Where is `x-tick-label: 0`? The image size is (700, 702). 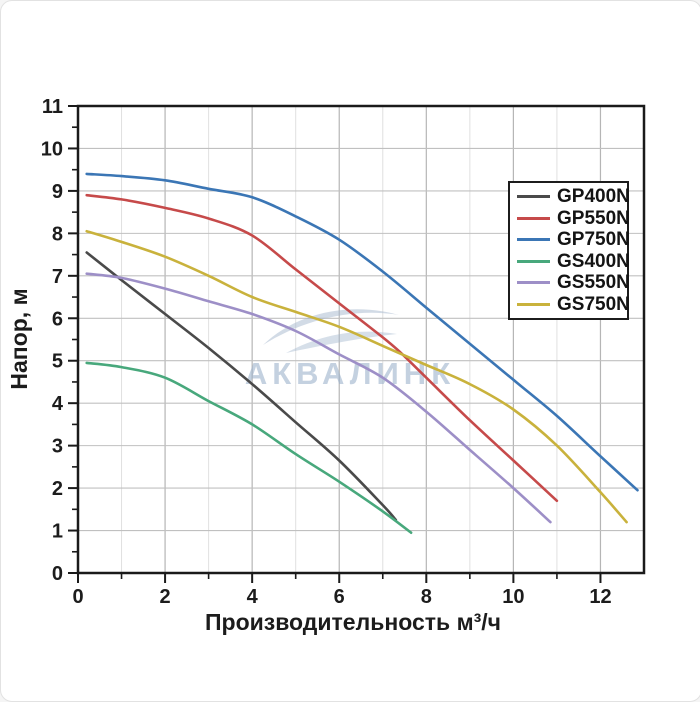 x-tick-label: 0 is located at coordinates (77, 597).